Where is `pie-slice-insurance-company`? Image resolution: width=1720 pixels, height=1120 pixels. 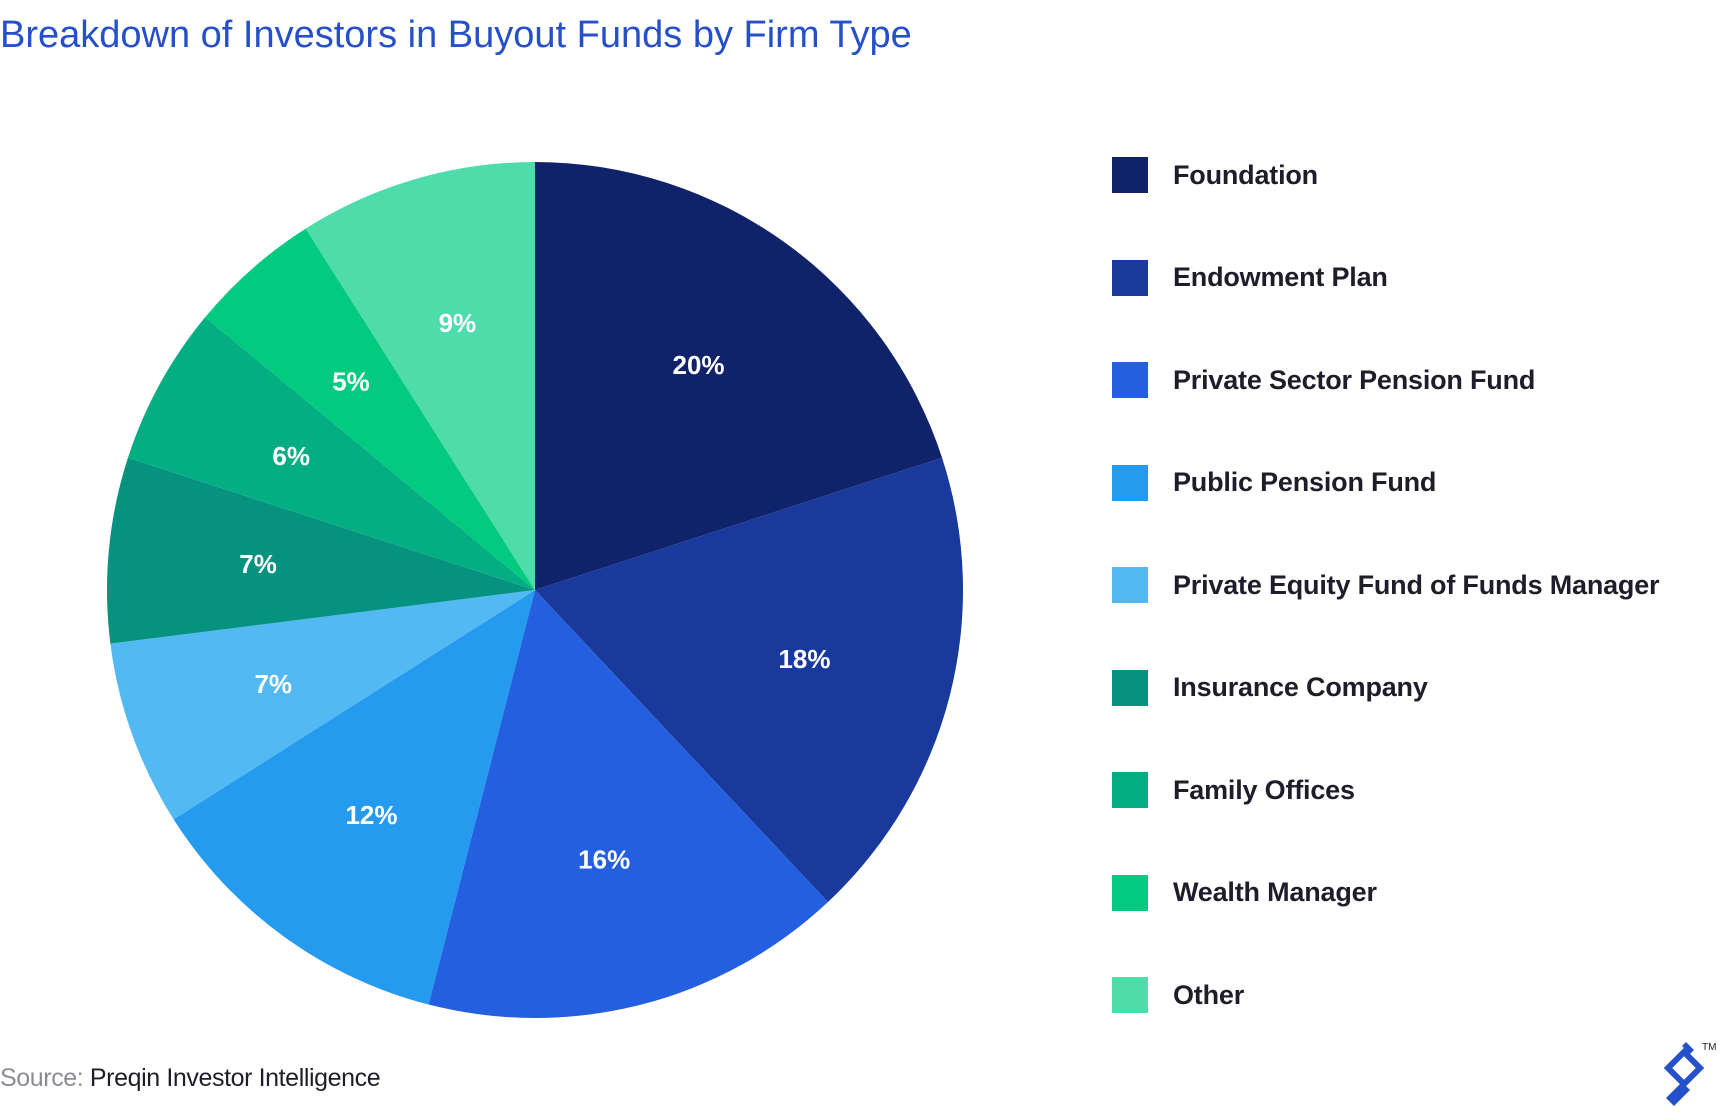 pie-slice-insurance-company is located at coordinates (321, 550).